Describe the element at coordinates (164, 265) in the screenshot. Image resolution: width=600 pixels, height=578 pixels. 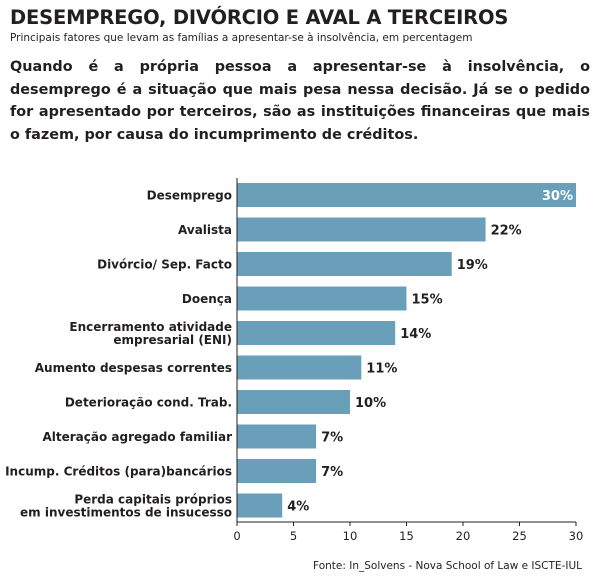
I see `category-label: Divórcio/ Sep. Facto` at that location.